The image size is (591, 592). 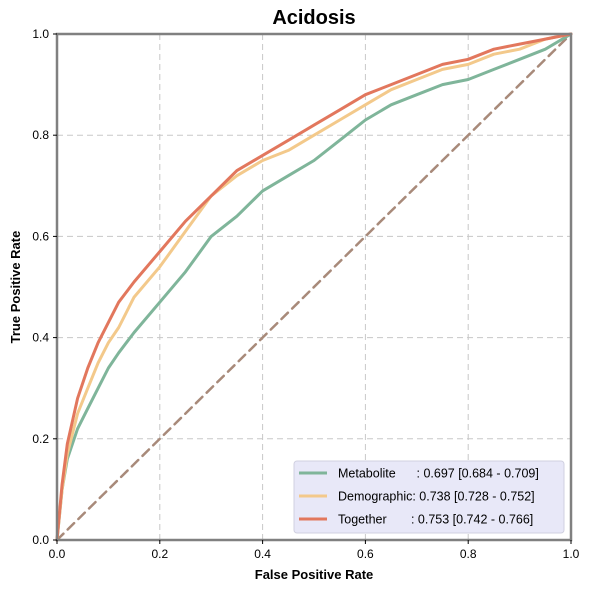 I want to click on y-tick-label: 0.2, so click(x=40, y=439).